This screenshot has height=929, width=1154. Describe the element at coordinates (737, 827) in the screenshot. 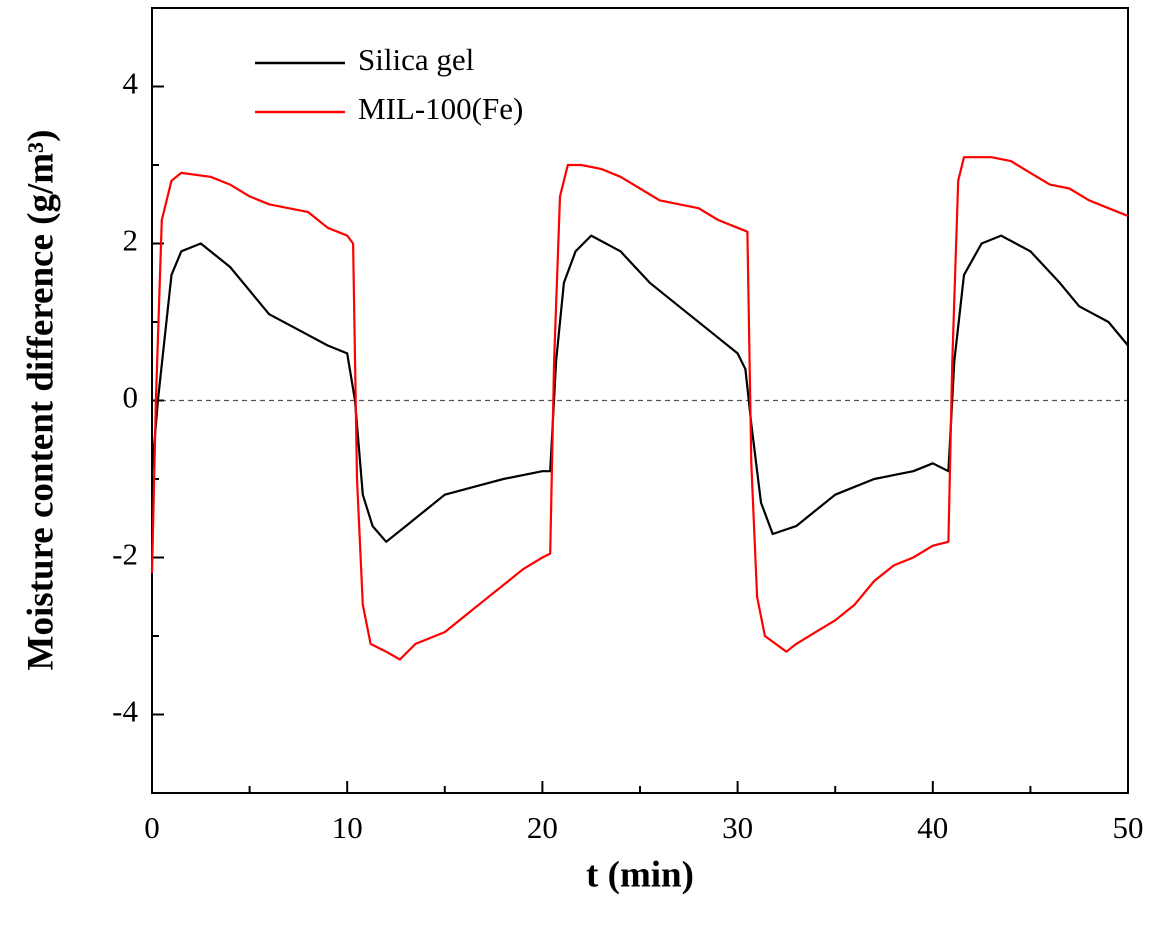

I see `x-tick-label: 30` at that location.